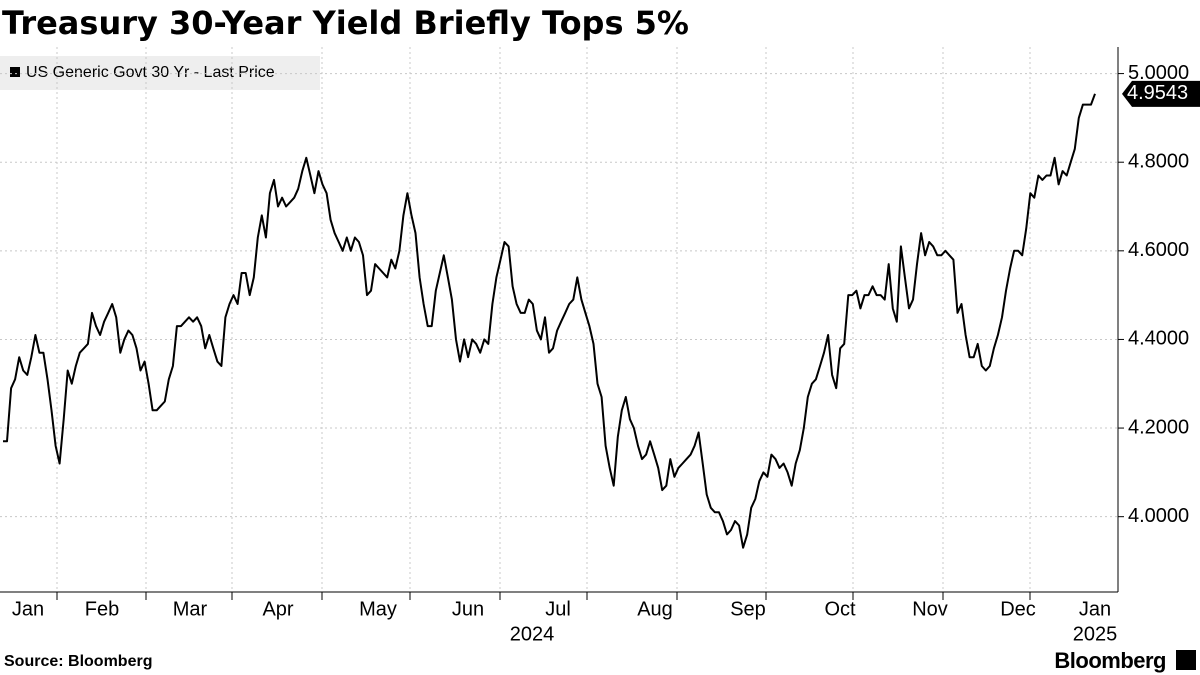 The image size is (1200, 675). I want to click on last-value-tag, so click(1161, 93).